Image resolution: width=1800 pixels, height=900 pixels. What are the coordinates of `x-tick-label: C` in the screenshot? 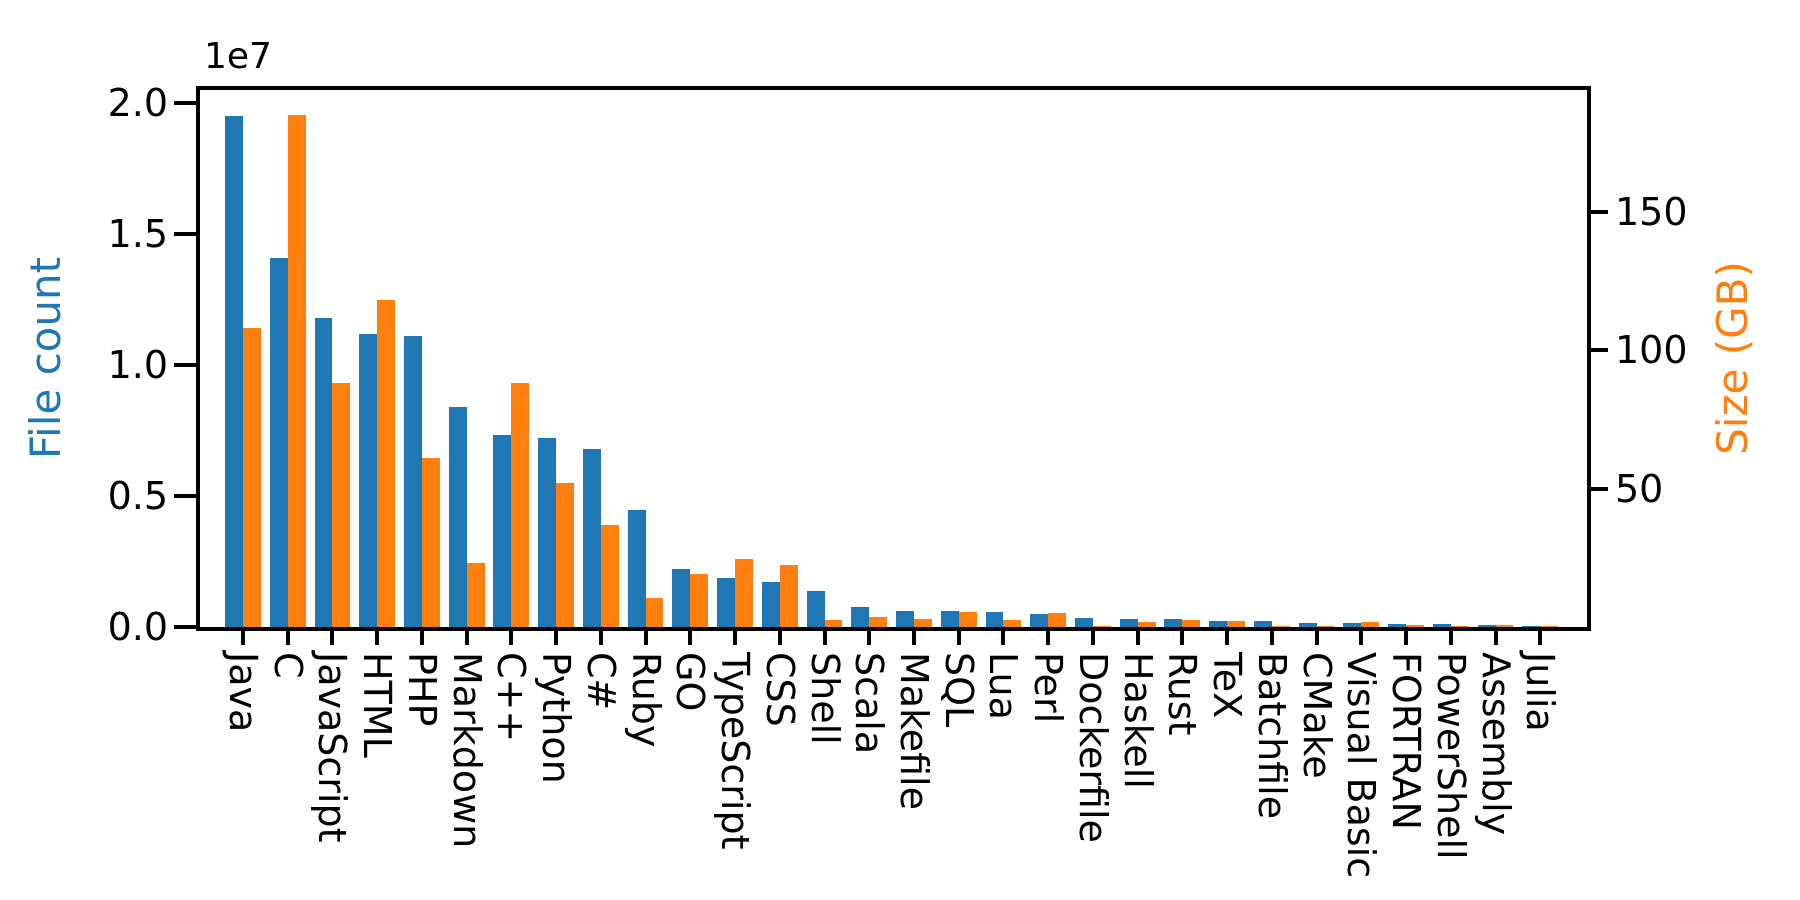 It's located at (287, 665).